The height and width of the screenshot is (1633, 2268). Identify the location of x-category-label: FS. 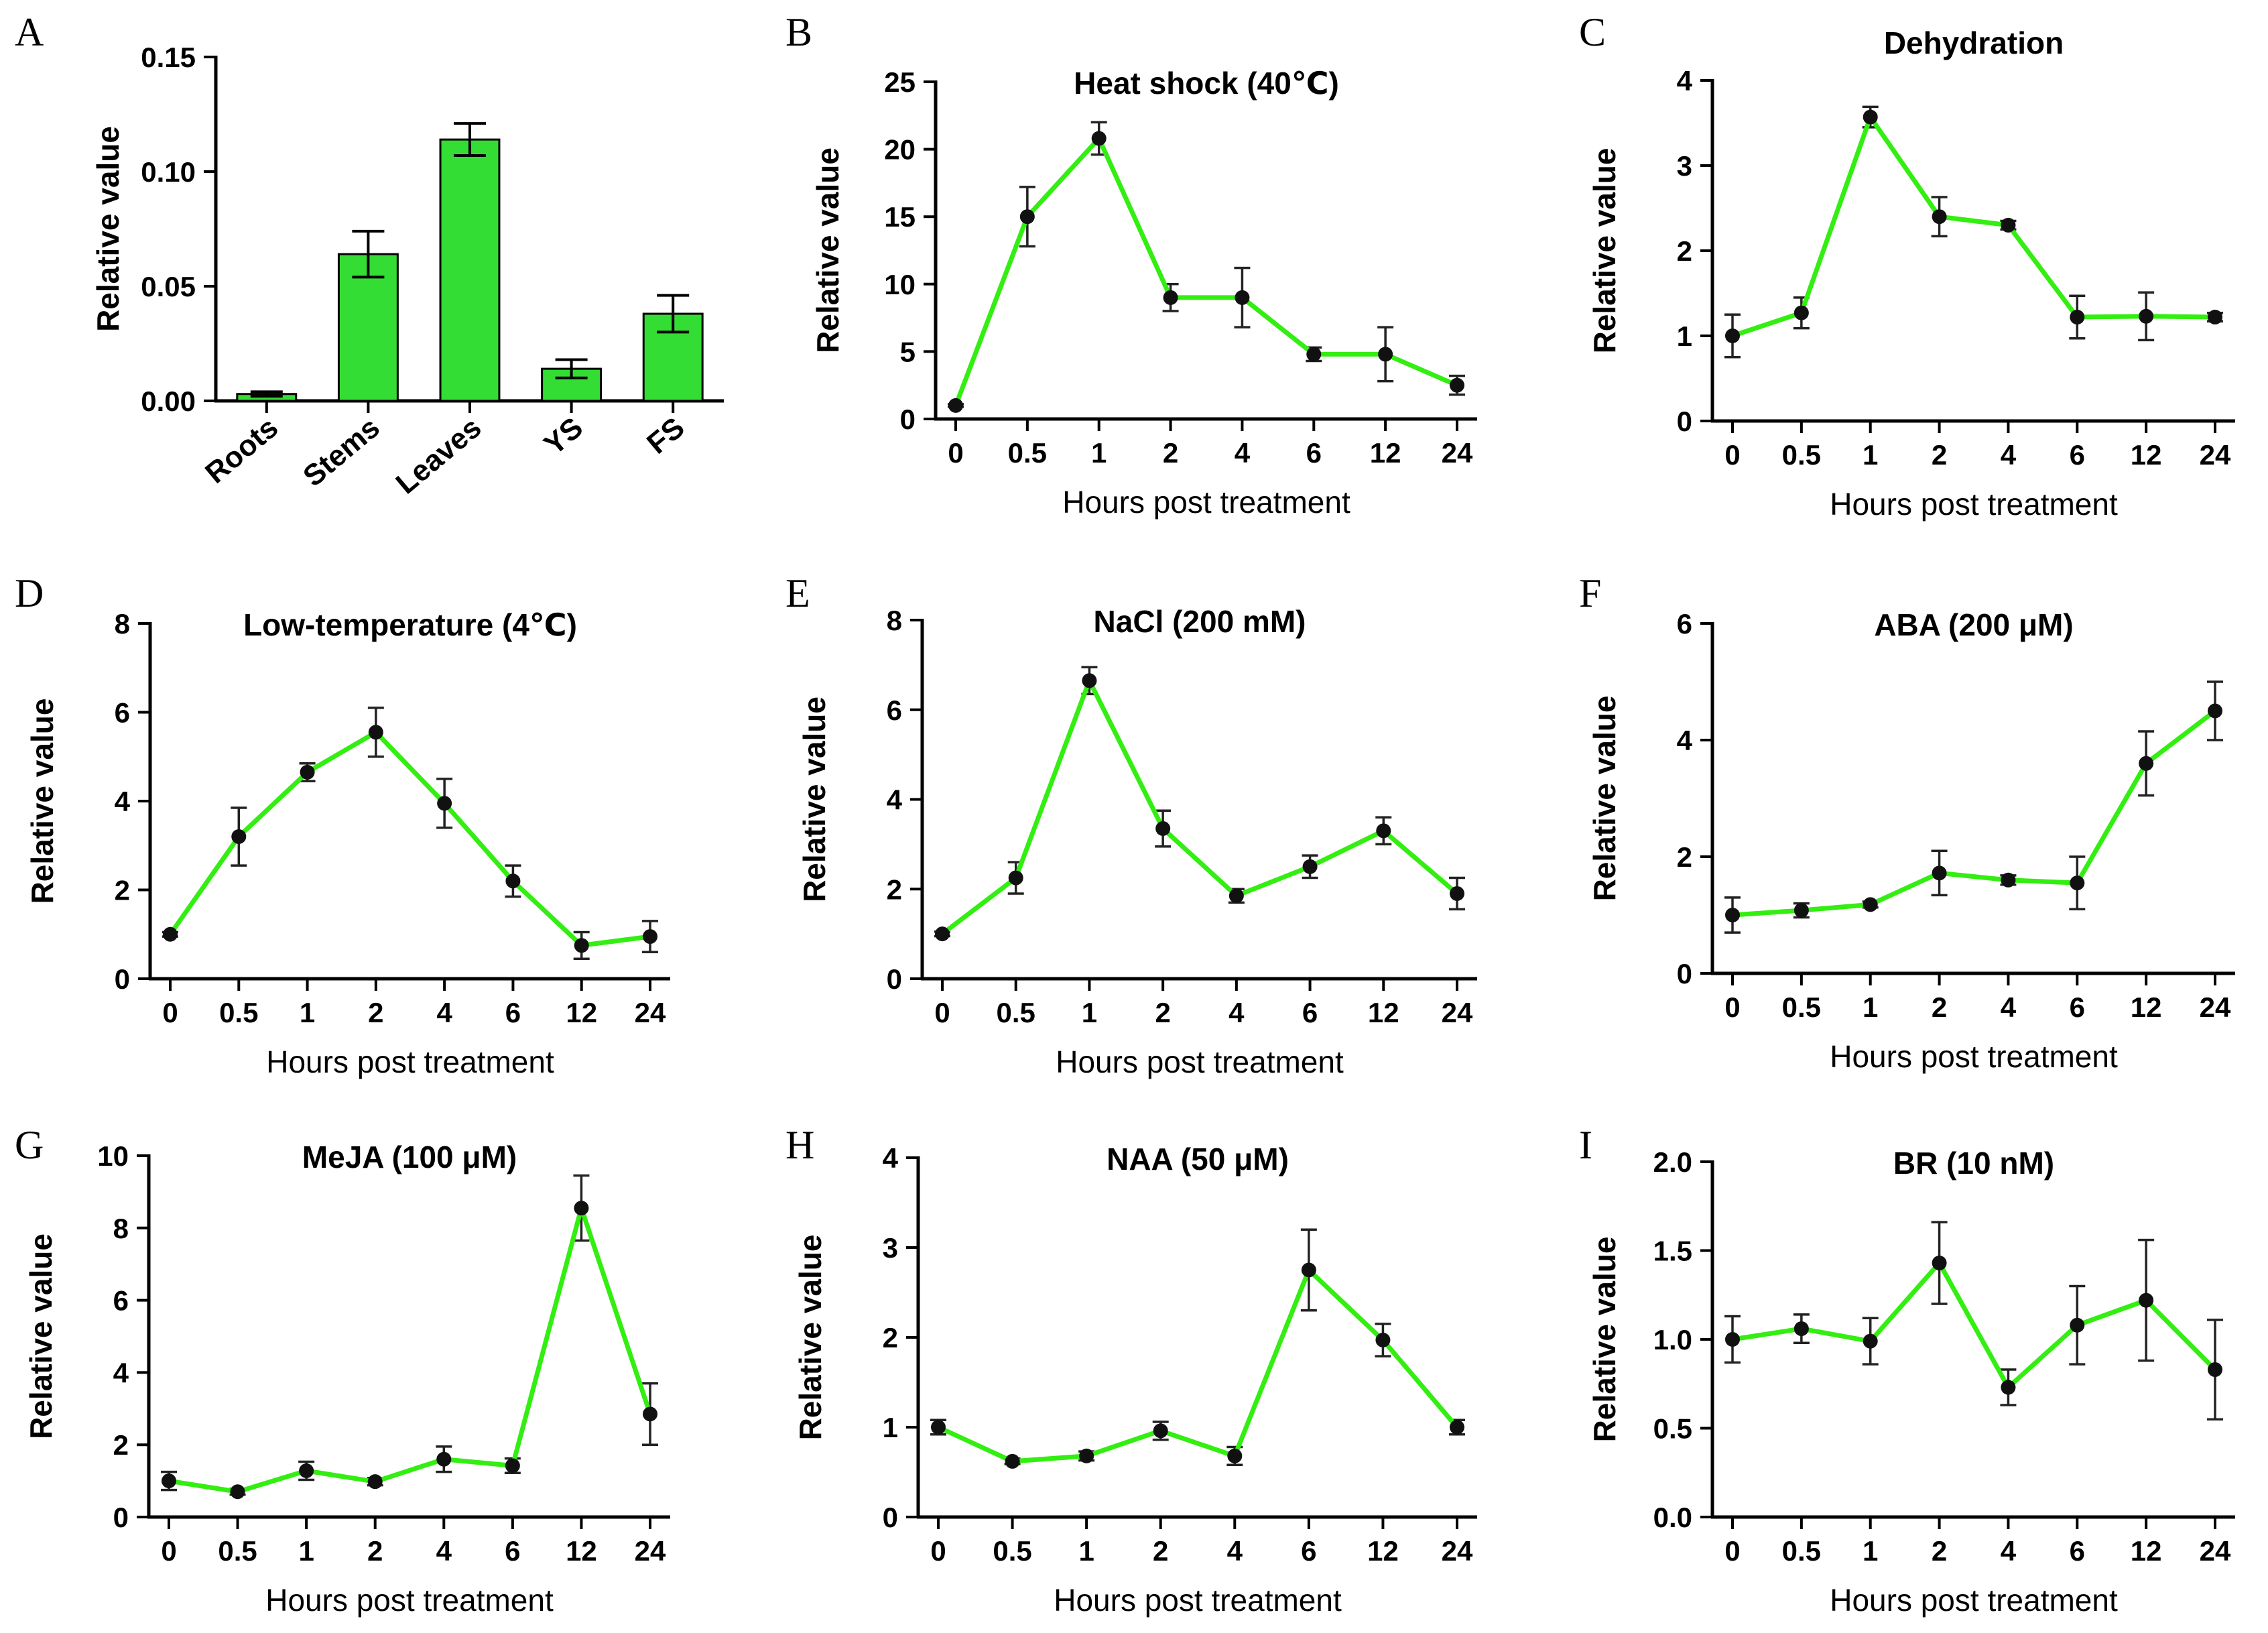
(666, 436).